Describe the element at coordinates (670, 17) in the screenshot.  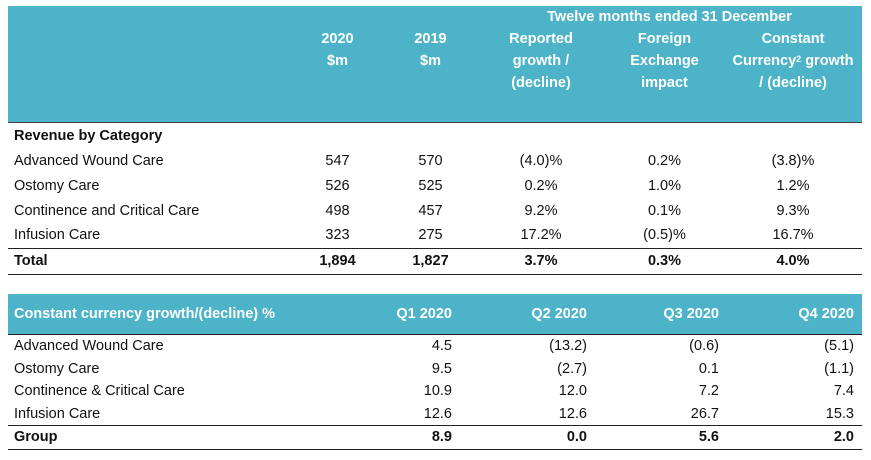
I see `period-super-header: Twelve months ended 31 December` at that location.